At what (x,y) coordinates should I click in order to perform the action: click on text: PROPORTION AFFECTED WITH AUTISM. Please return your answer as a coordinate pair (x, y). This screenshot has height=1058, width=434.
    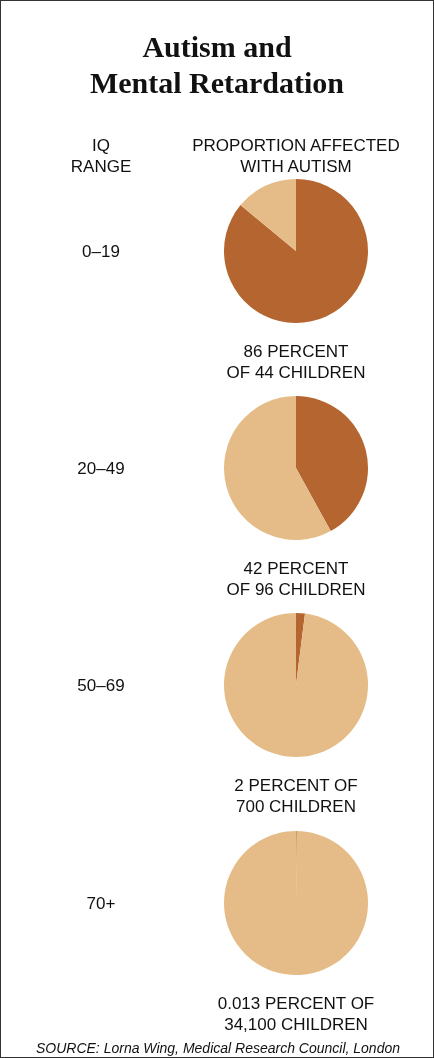
    Looking at the image, I should click on (296, 156).